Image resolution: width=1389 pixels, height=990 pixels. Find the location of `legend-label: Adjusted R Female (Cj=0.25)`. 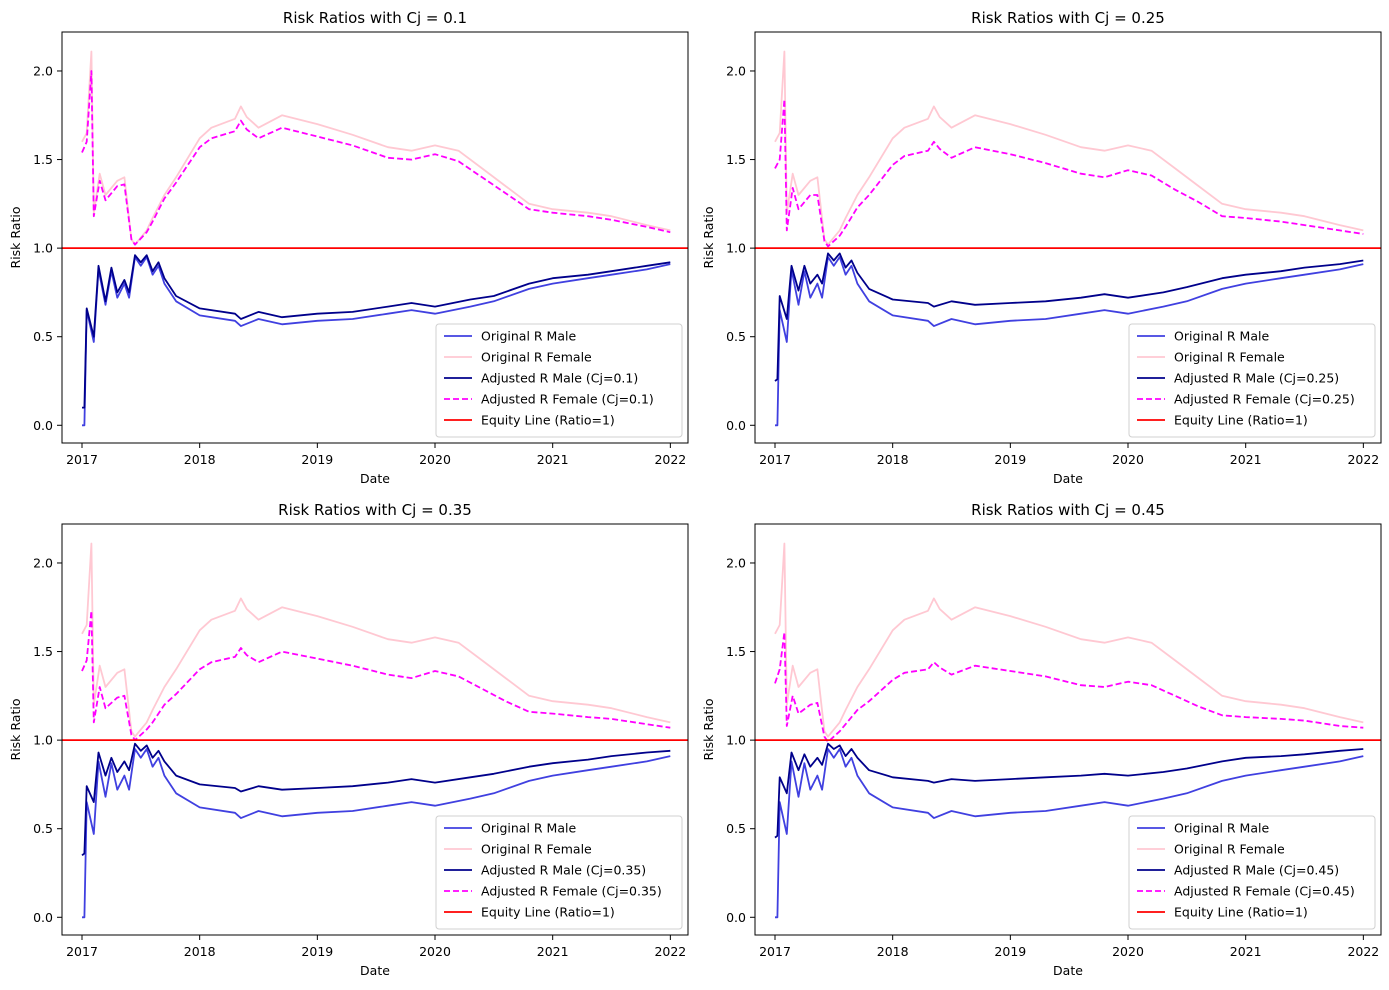

legend-label: Adjusted R Female (Cj=0.25) is located at coordinates (1264, 399).